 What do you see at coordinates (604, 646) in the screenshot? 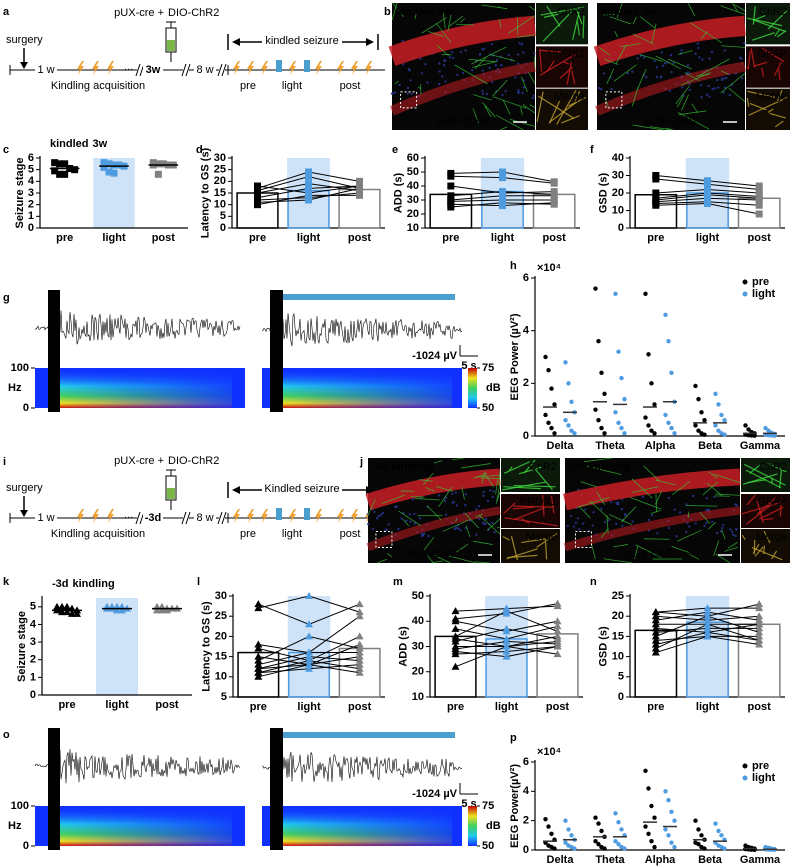
I see `y-axis-label: GSD (s)` at bounding box center [604, 646].